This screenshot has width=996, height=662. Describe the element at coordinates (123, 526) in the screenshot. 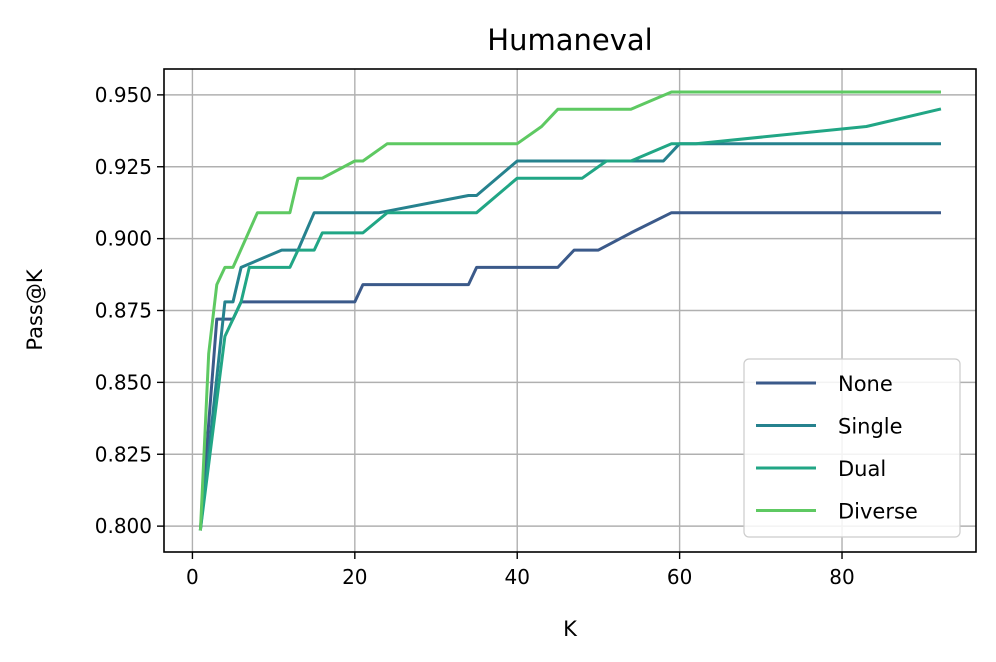

I see `y-tick-label: 0.800` at that location.